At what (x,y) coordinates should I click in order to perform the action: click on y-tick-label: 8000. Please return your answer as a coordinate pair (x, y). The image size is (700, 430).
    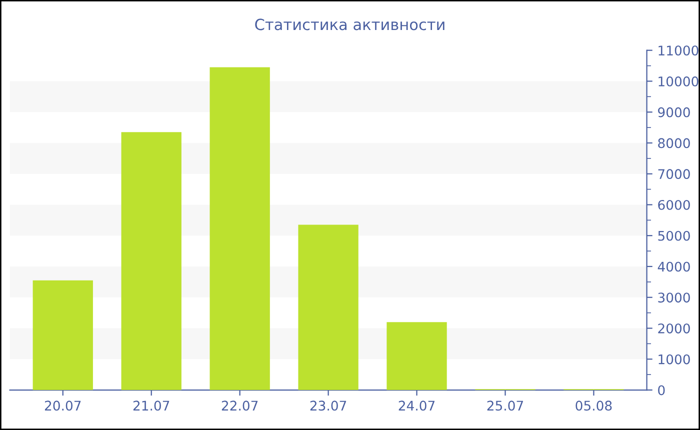
    Looking at the image, I should click on (674, 143).